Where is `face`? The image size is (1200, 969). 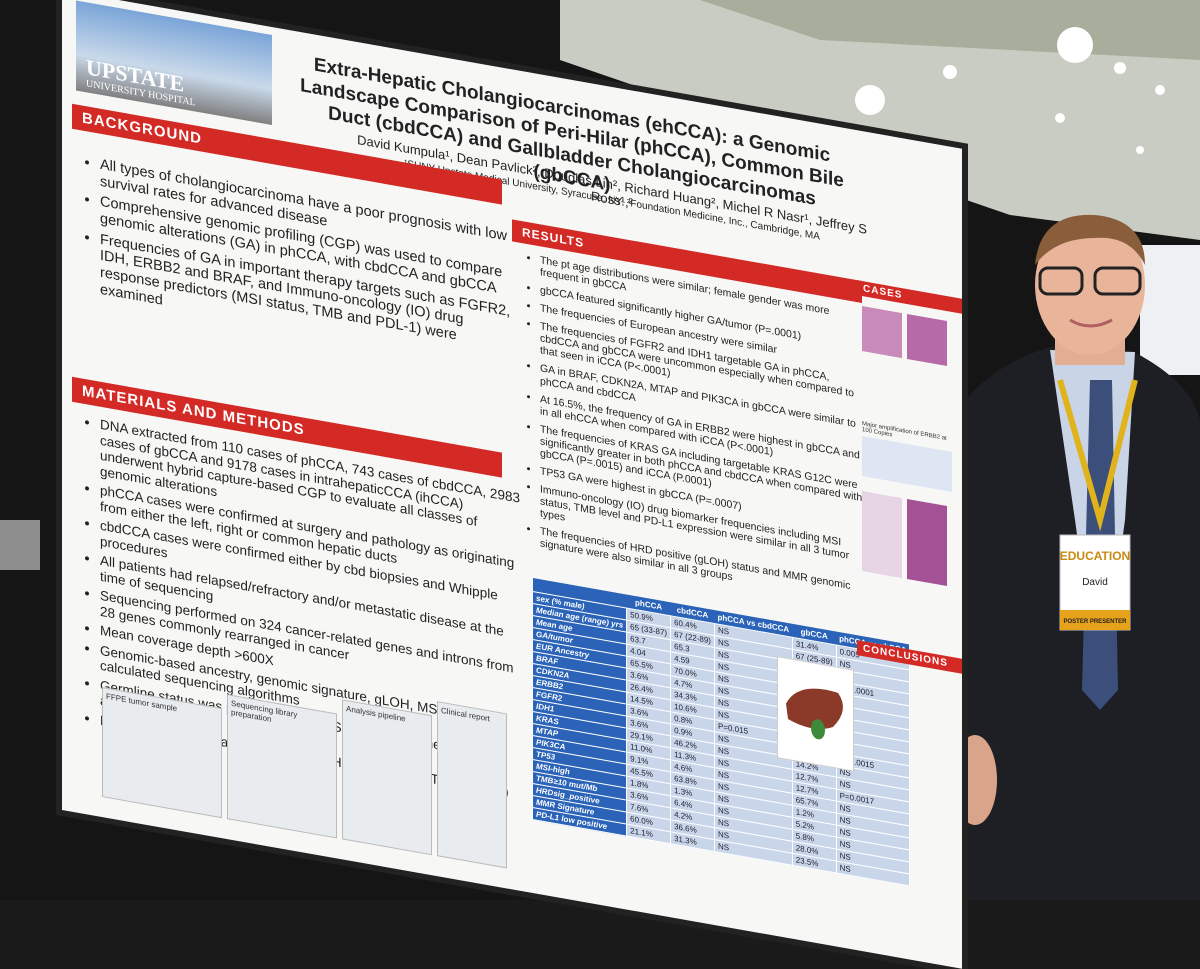 face is located at coordinates (1090, 285).